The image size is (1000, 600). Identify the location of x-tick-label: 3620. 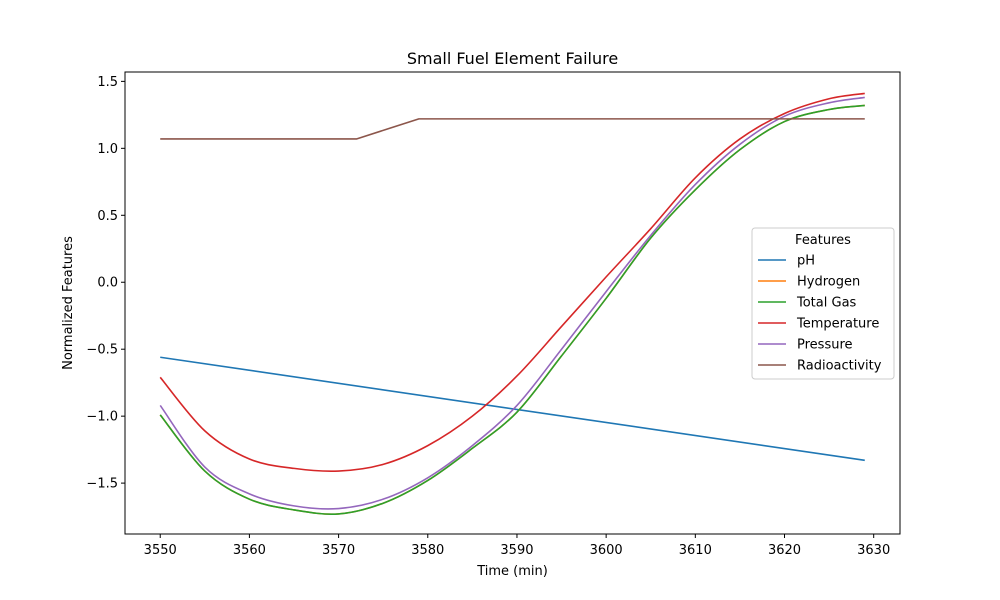
(784, 550).